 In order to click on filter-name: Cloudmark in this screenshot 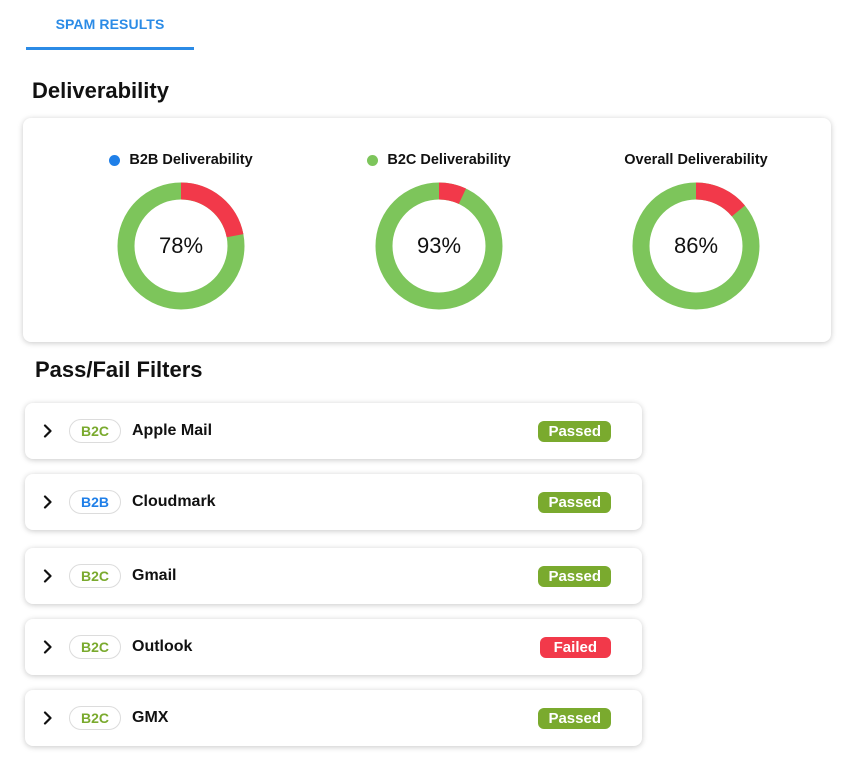, I will do `click(174, 501)`.